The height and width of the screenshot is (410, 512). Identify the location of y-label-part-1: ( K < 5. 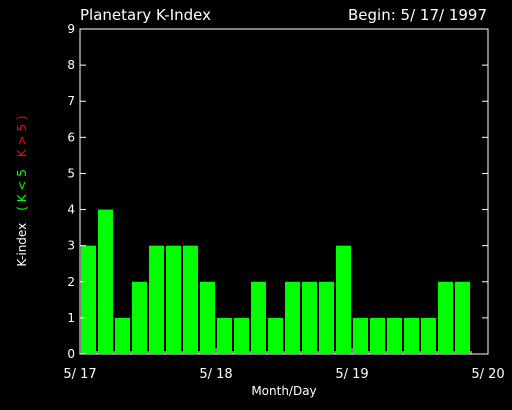
(22, 190).